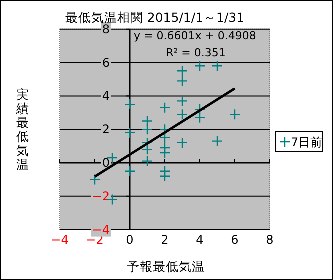 The image size is (333, 280). Describe the element at coordinates (200, 239) in the screenshot. I see `x-tick-label: 4` at that location.